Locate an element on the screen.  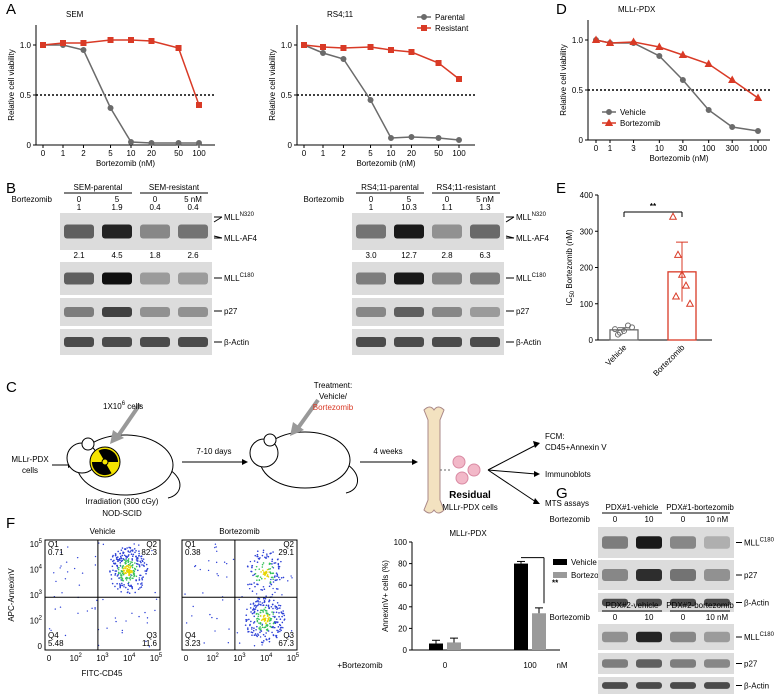
group-label: RS4;11-parental is located at coordinates (390, 187).